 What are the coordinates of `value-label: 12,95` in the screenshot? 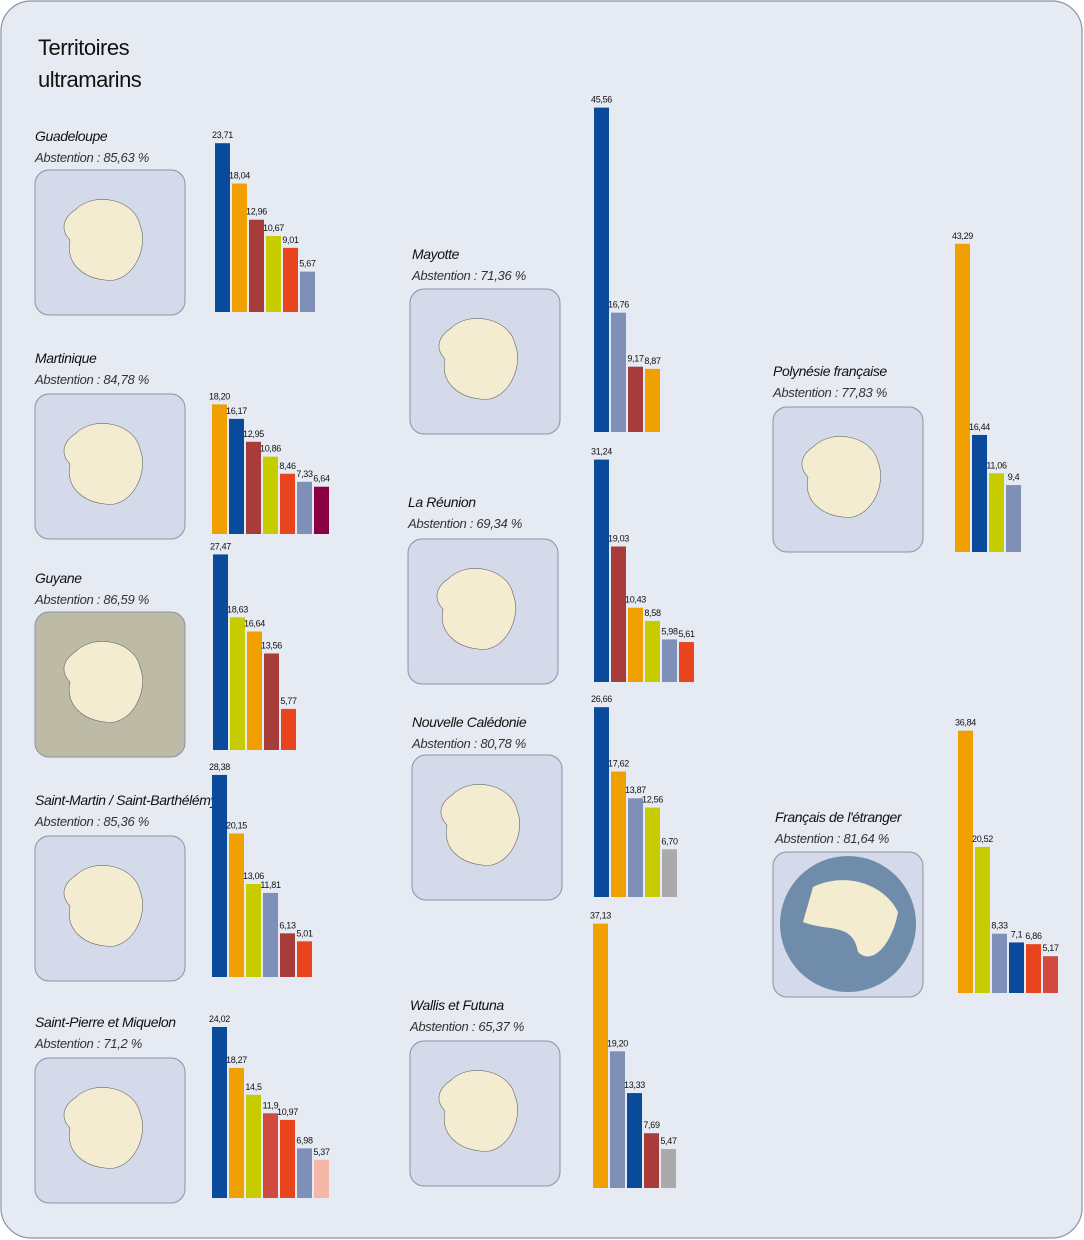 It's located at (253, 434).